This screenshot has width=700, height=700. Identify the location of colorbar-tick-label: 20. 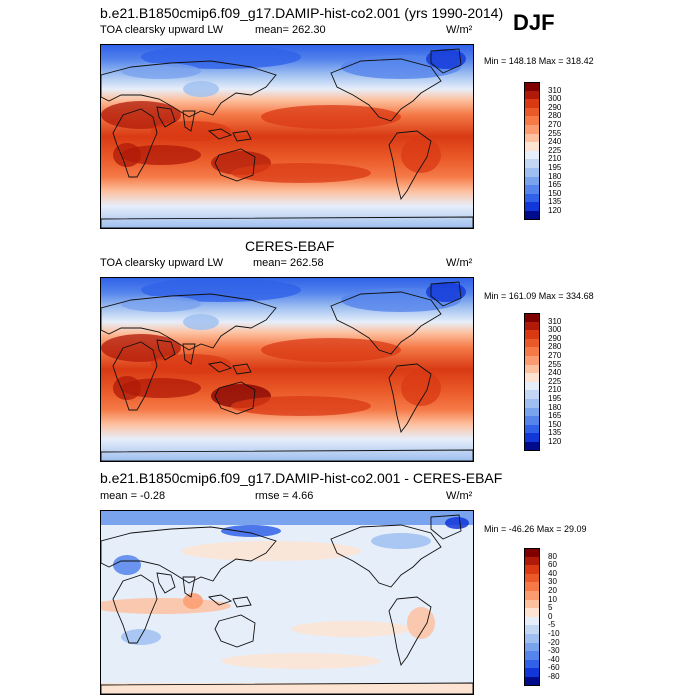
(552, 590).